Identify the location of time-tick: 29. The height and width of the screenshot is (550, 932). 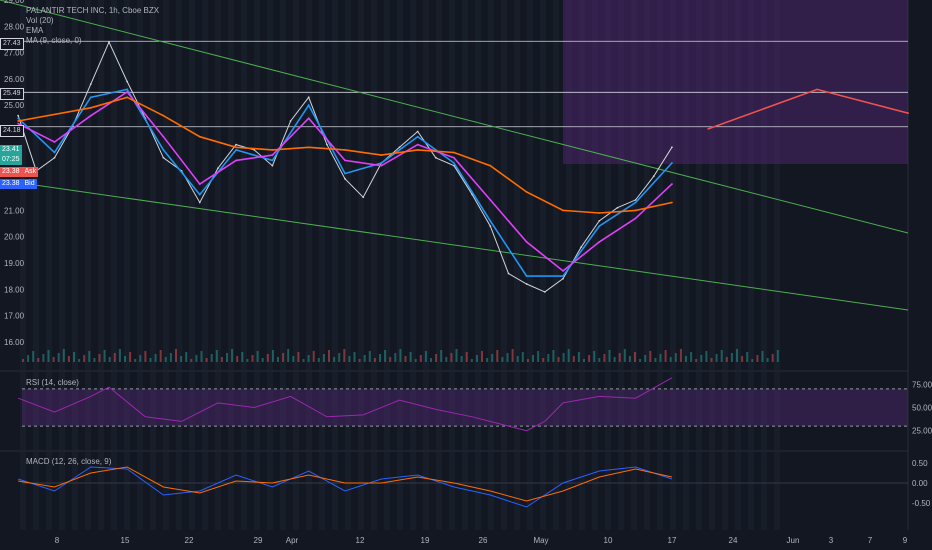
(258, 540).